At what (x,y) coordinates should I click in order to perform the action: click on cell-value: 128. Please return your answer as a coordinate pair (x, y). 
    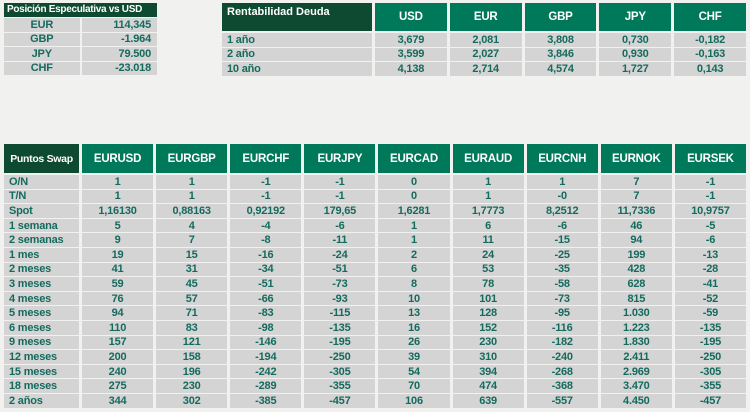
    Looking at the image, I should click on (488, 313).